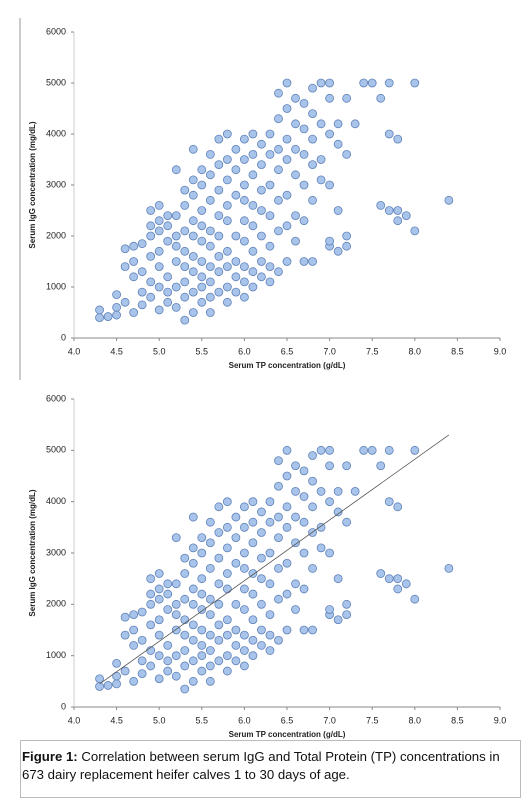 This screenshot has height=800, width=531. What do you see at coordinates (415, 351) in the screenshot?
I see `x-tick-label: 8.0` at bounding box center [415, 351].